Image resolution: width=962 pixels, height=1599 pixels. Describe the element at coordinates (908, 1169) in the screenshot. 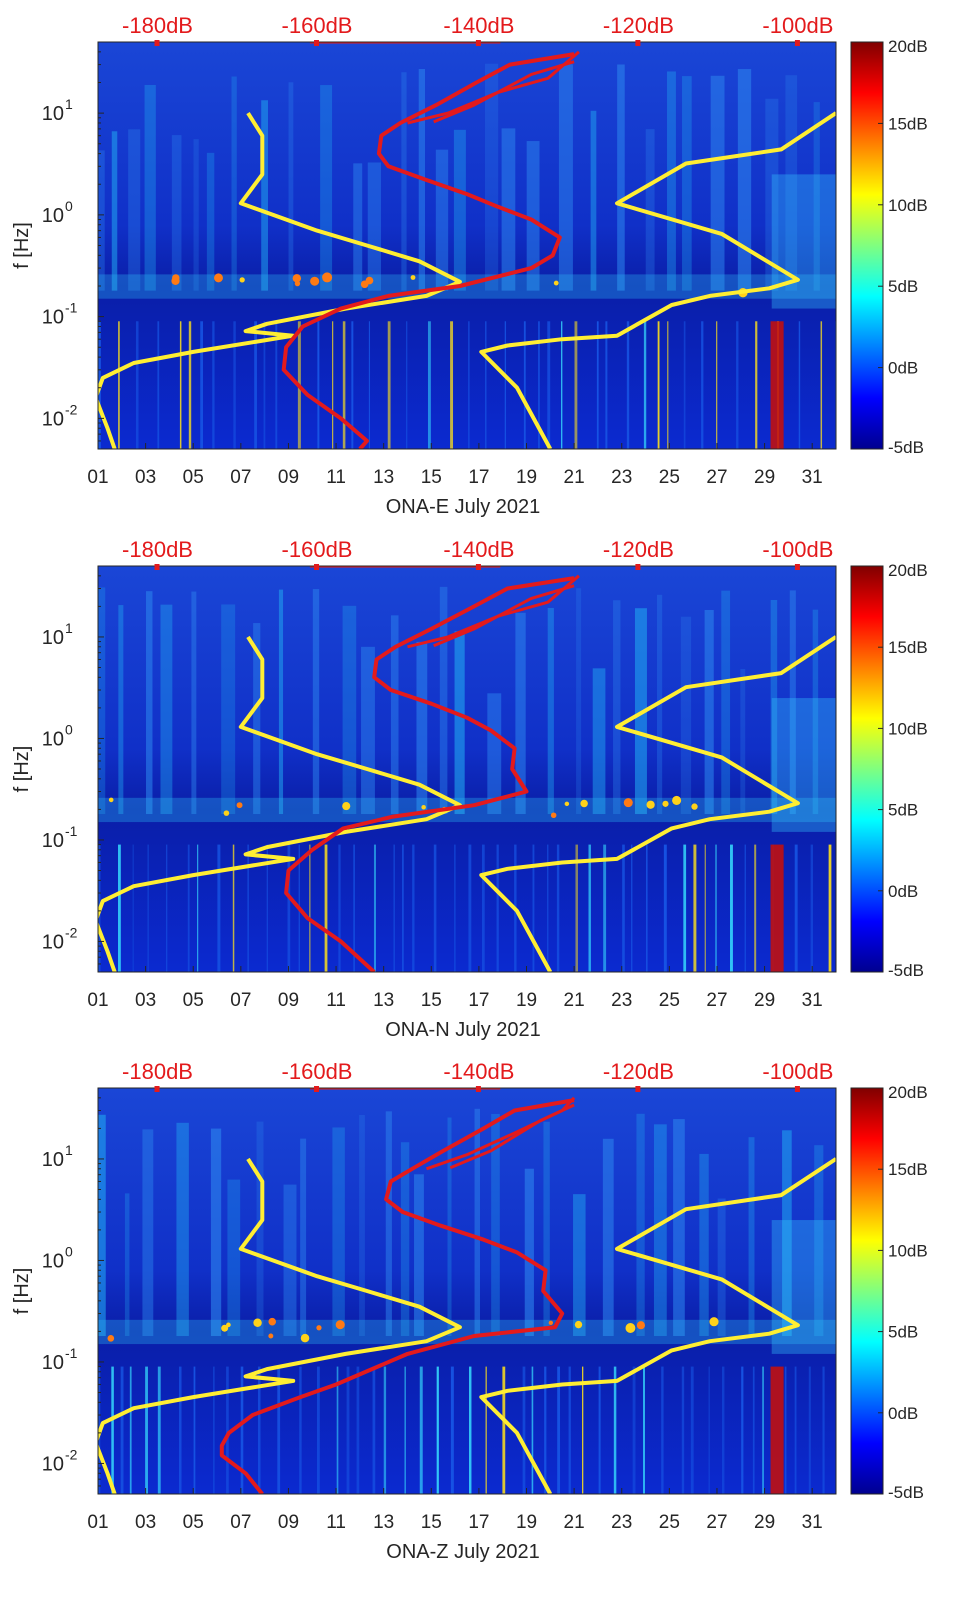

I see `colorbar-tick-label: 15dB` at that location.